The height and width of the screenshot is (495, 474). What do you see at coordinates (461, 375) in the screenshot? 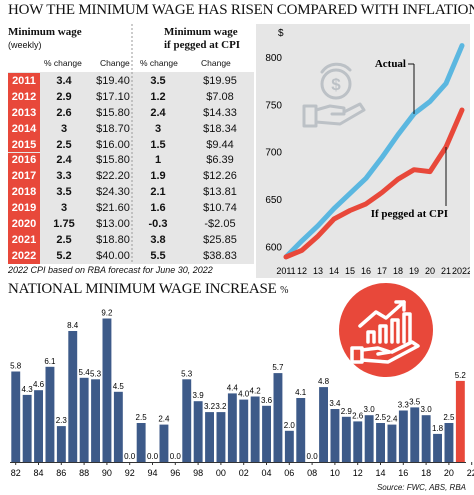
I see `bar-value-label: 5.2` at bounding box center [461, 375].